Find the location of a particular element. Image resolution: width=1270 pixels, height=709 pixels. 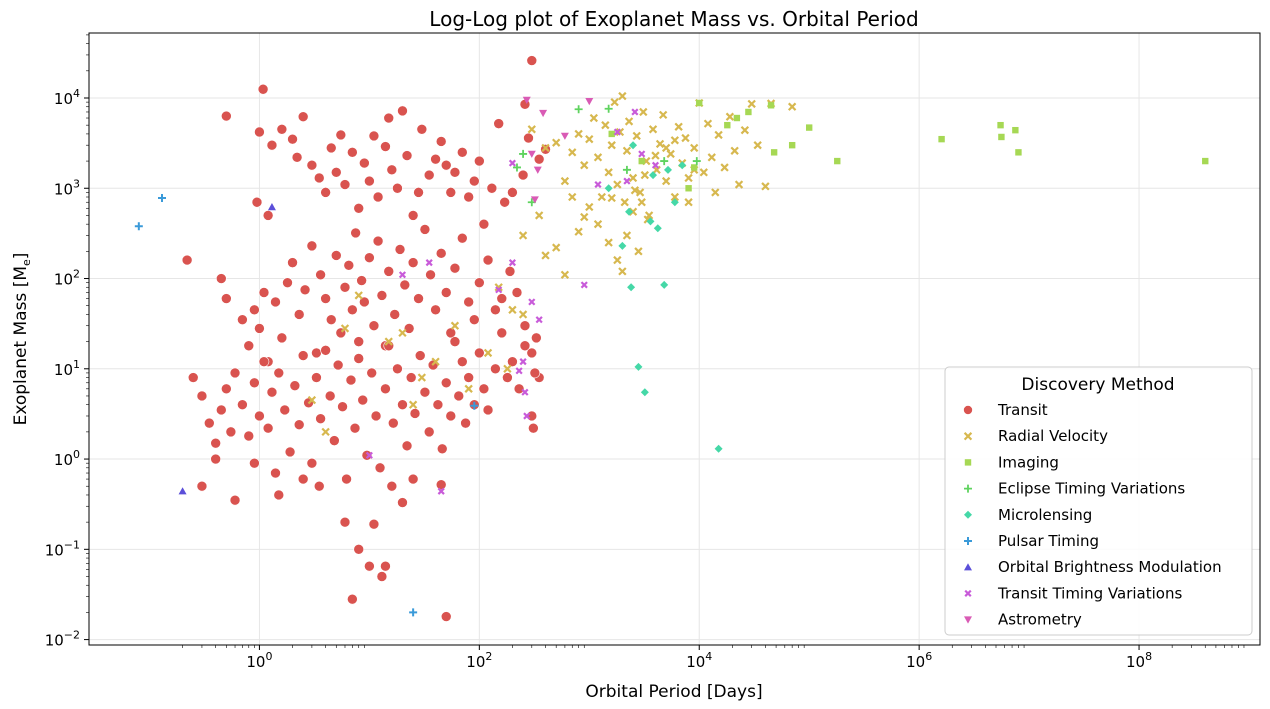

legend-label: Transit Timing Variations is located at coordinates (1089, 593).